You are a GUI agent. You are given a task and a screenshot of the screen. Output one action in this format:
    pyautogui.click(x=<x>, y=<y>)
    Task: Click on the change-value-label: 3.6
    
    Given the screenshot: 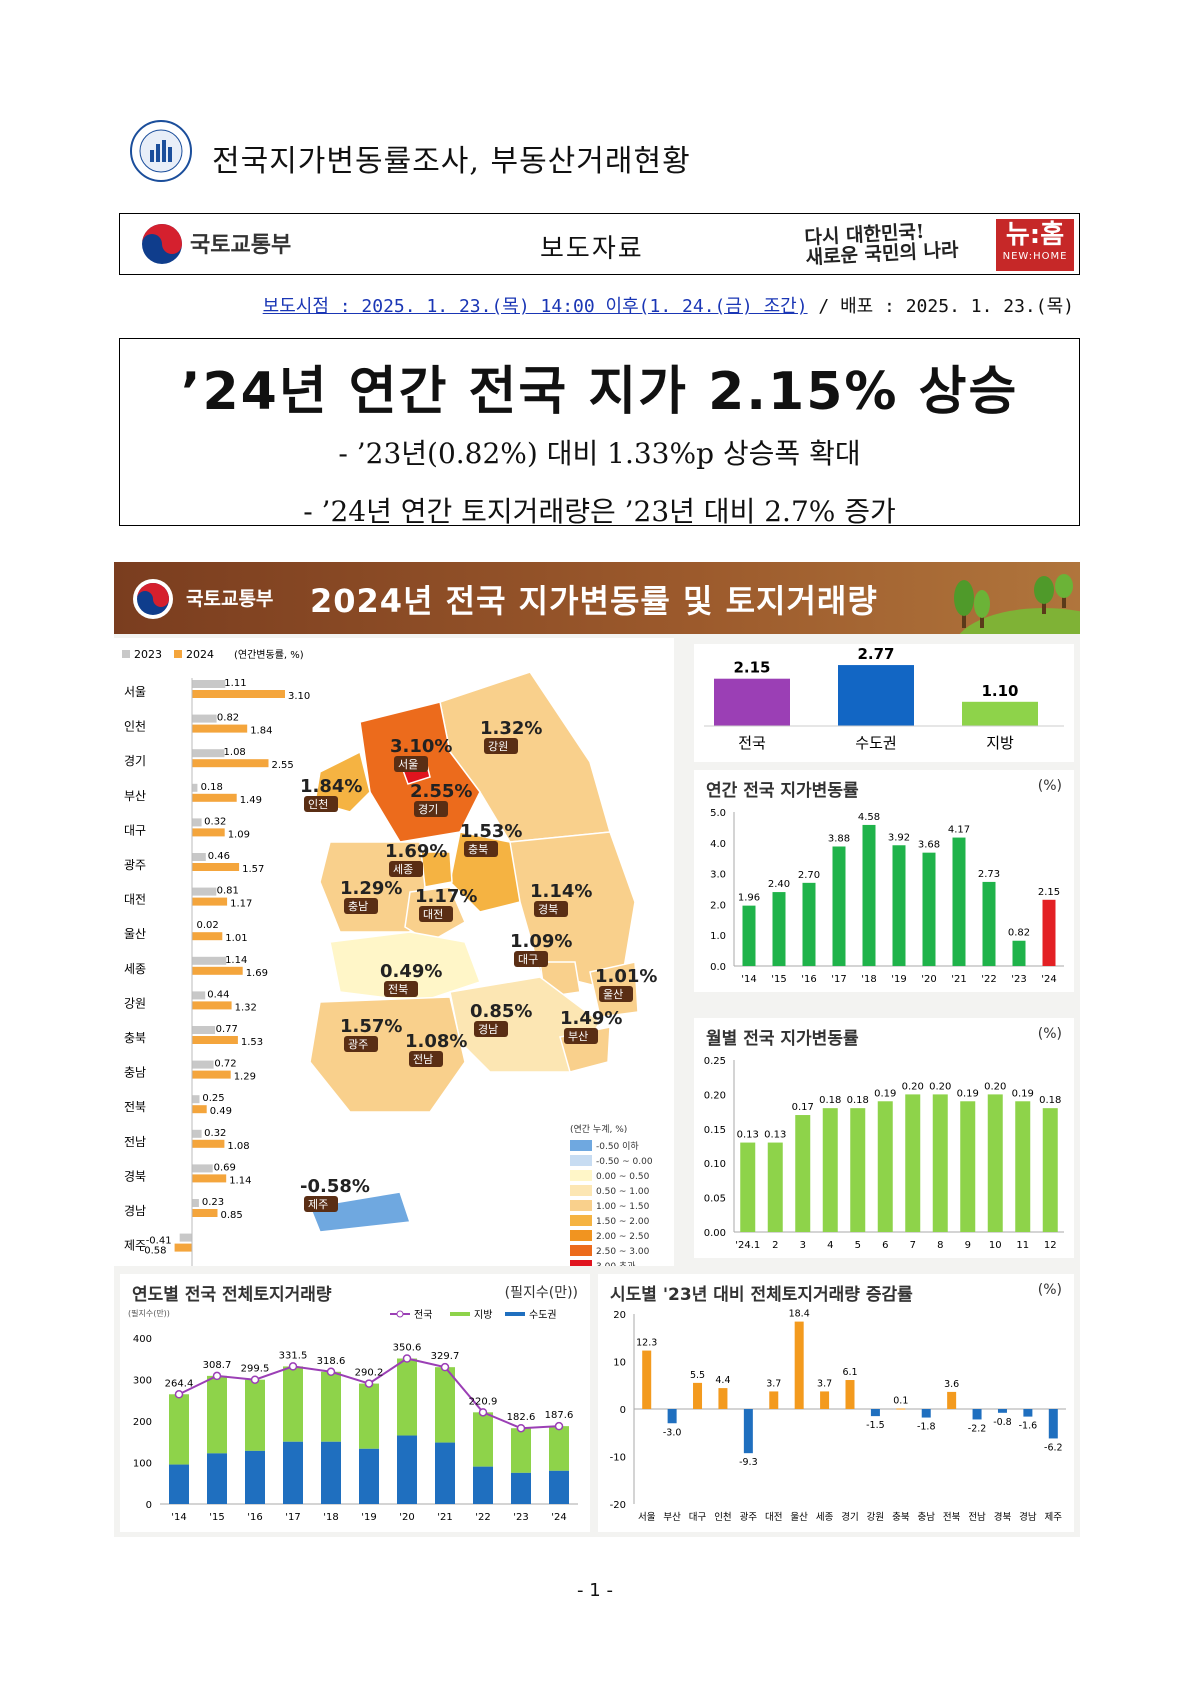 What is the action you would take?
    pyautogui.click(x=951, y=1384)
    